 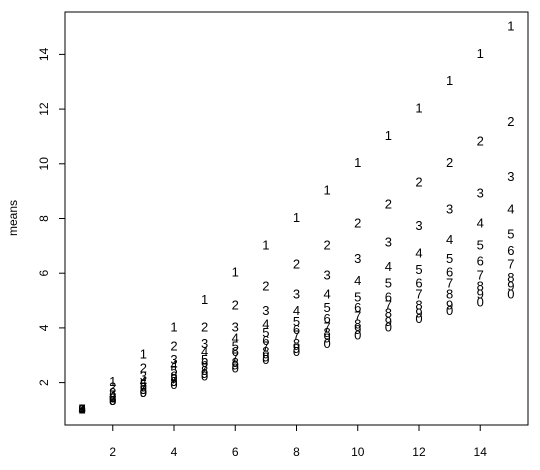 What do you see at coordinates (481, 452) in the screenshot?
I see `x-tick-label: 14` at bounding box center [481, 452].